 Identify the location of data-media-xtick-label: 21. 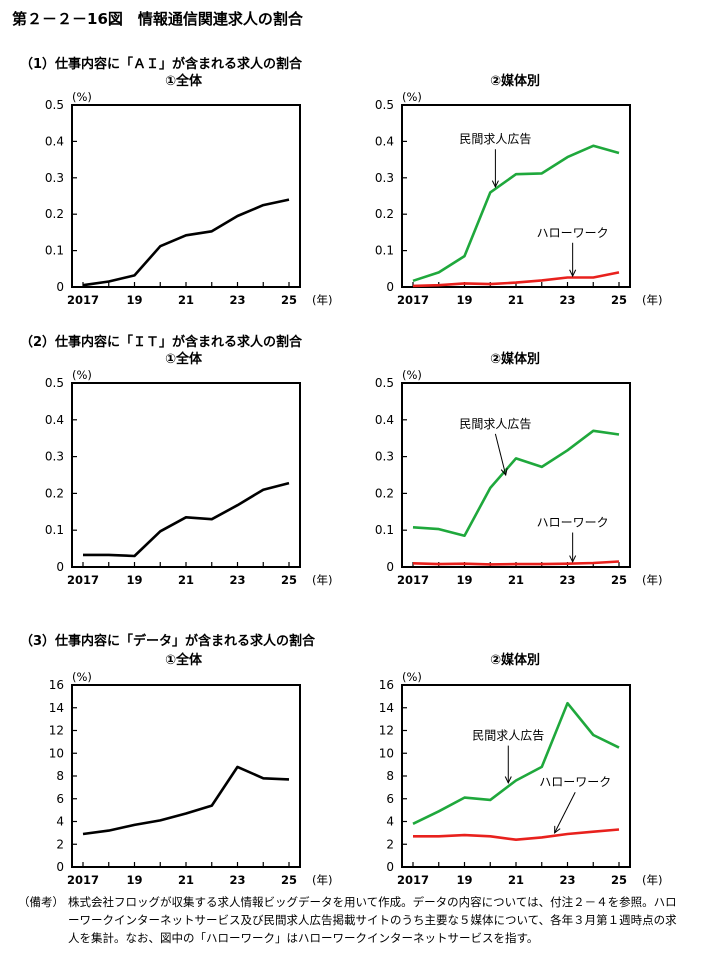
(516, 880).